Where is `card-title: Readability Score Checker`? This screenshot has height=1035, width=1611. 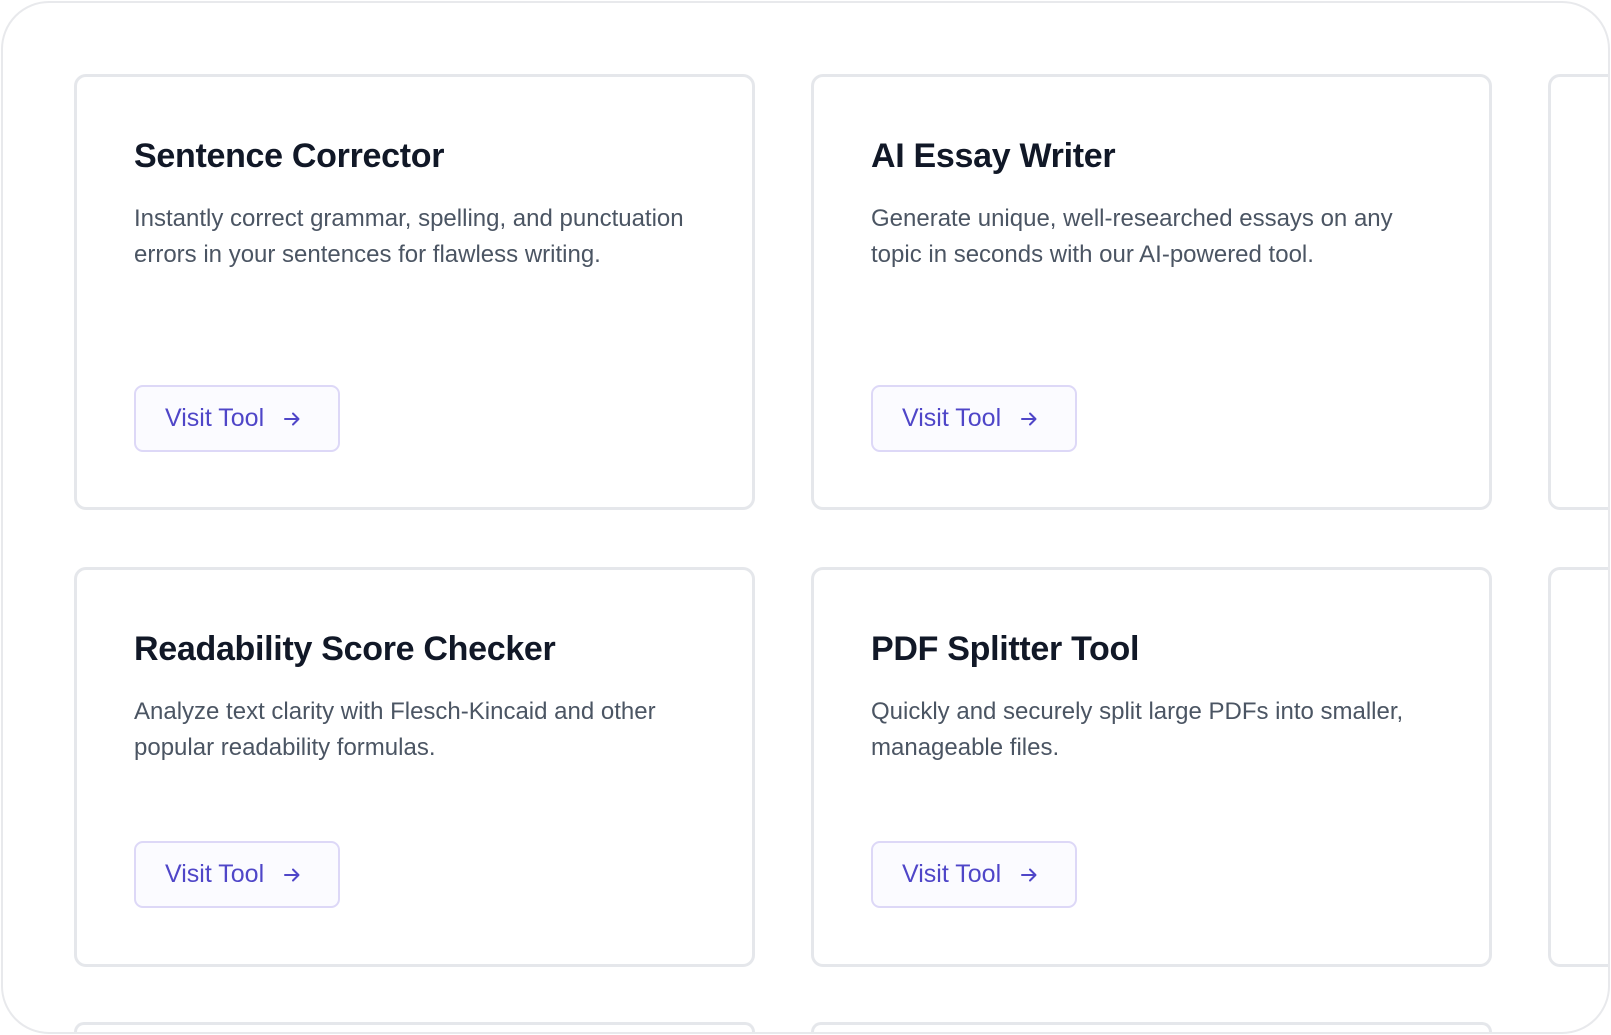
card-title: Readability Score Checker is located at coordinates (345, 649).